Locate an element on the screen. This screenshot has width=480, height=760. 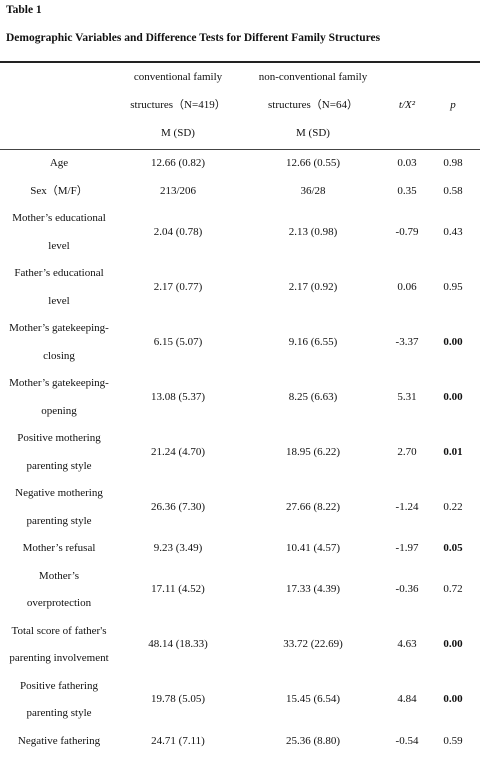
table-cell: 0.98 is located at coordinates (453, 164).